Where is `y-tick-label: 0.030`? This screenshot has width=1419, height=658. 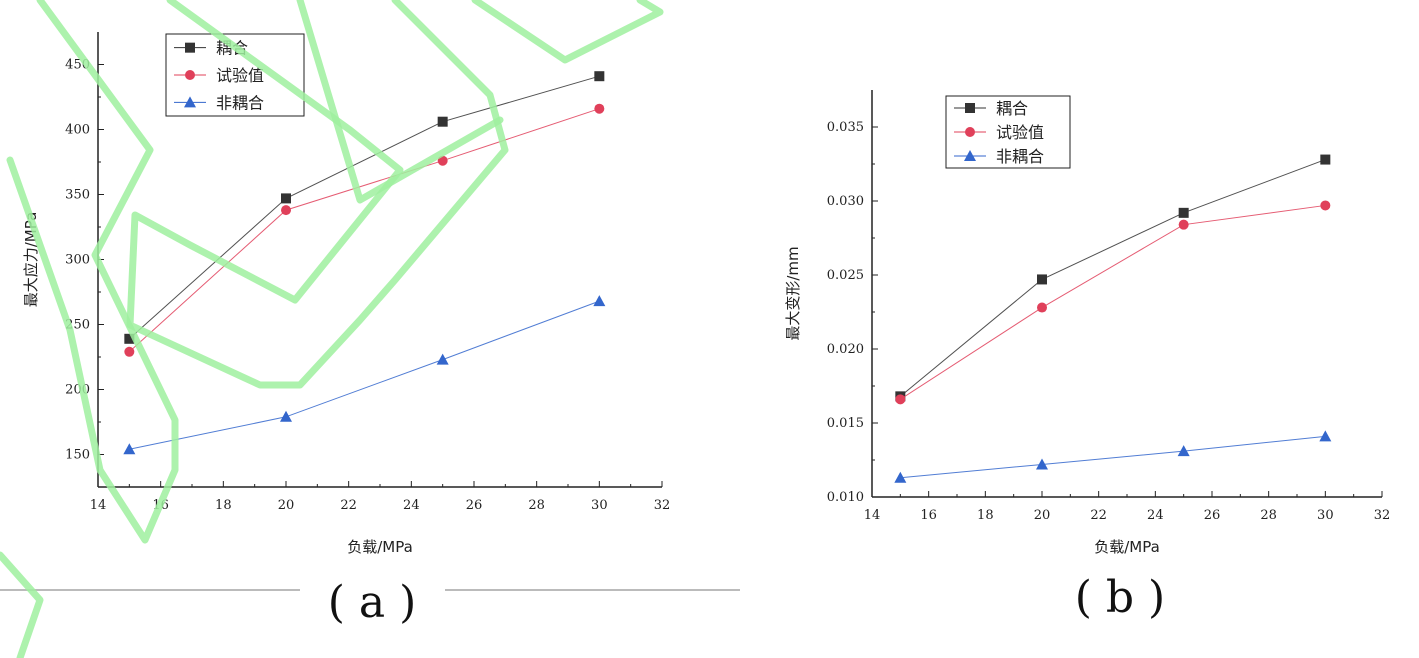
y-tick-label: 0.030 is located at coordinates (845, 201).